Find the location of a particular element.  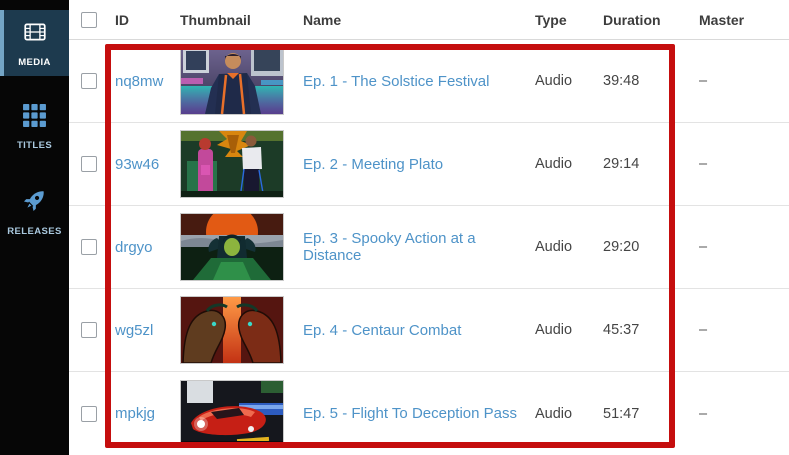

media-duration: 29:20 is located at coordinates (621, 247).